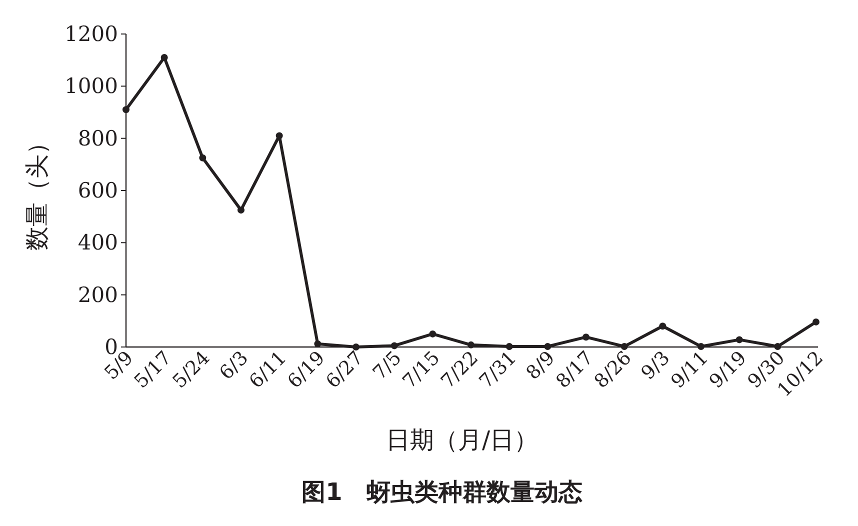 Image resolution: width=858 pixels, height=526 pixels. What do you see at coordinates (98, 190) in the screenshot?
I see `y-tick-label: 600` at bounding box center [98, 190].